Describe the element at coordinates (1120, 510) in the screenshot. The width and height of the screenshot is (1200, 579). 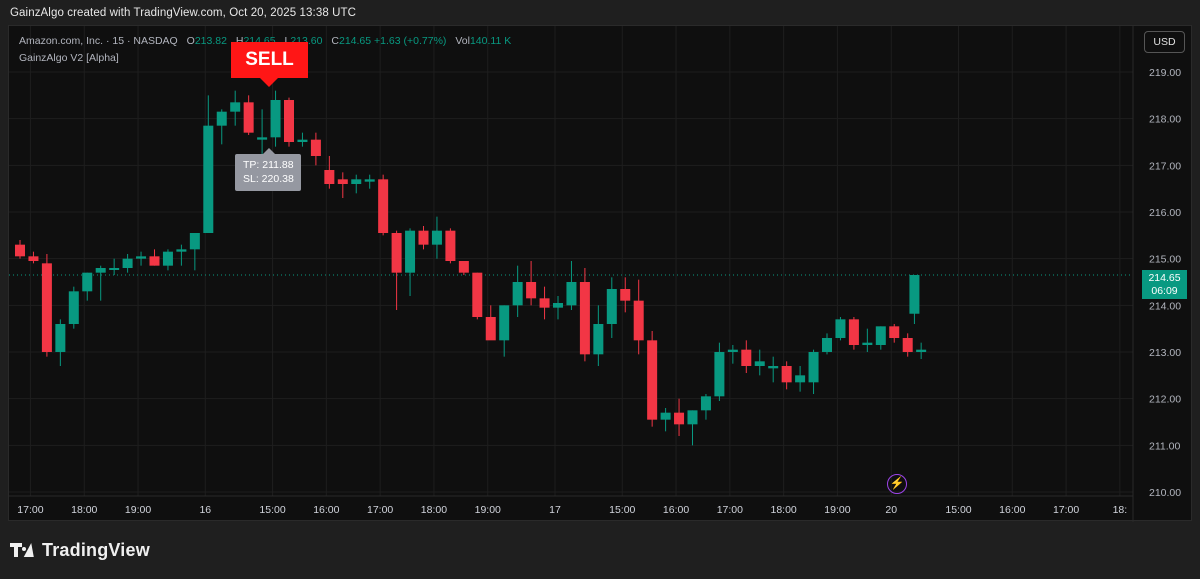
I see `x-tick-label: 18:` at that location.